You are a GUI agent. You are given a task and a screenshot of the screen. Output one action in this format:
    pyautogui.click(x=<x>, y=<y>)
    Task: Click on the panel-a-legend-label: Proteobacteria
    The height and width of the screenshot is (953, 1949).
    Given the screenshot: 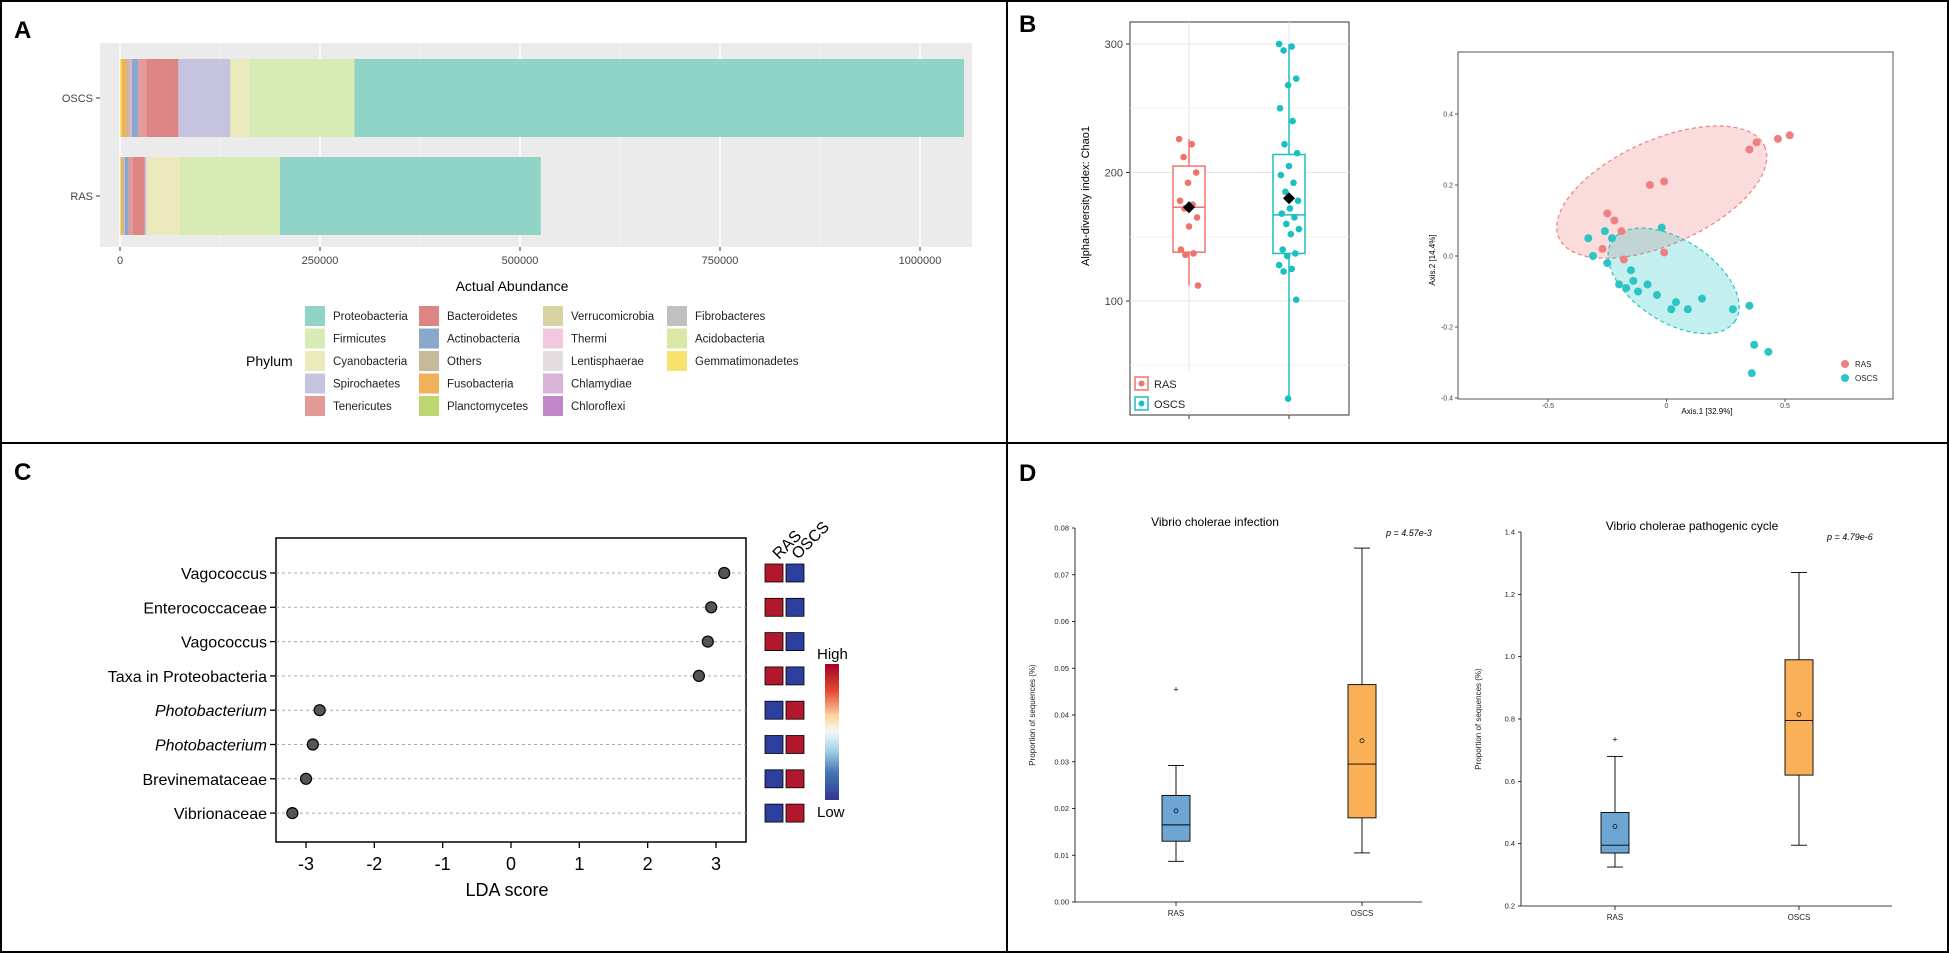 What is the action you would take?
    pyautogui.click(x=370, y=317)
    